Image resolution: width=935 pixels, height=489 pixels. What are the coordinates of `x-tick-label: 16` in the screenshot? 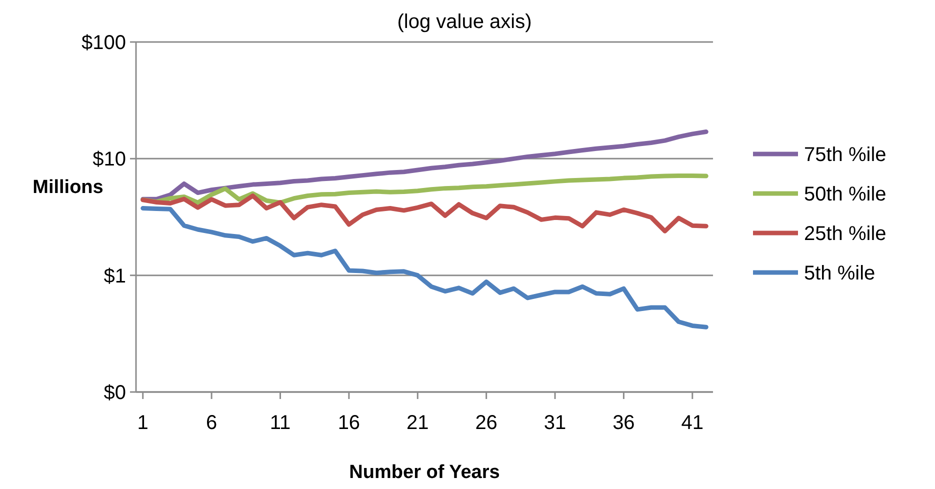 It's located at (349, 423).